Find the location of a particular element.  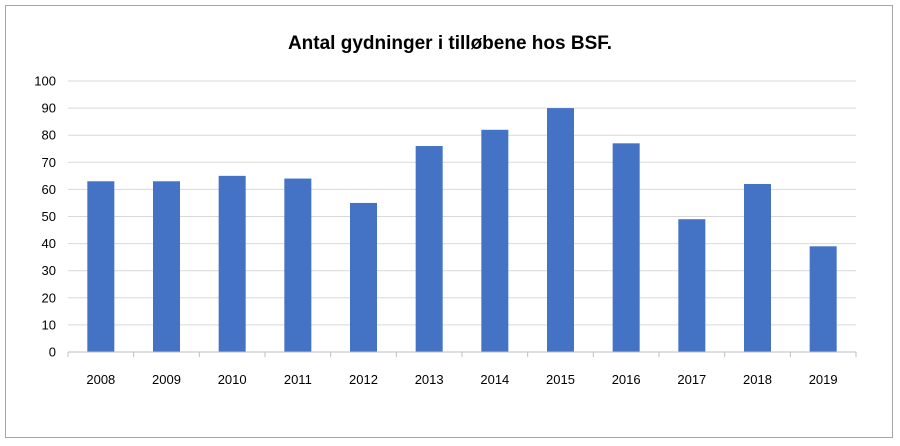

x-tick-label: 2009 is located at coordinates (166, 379).